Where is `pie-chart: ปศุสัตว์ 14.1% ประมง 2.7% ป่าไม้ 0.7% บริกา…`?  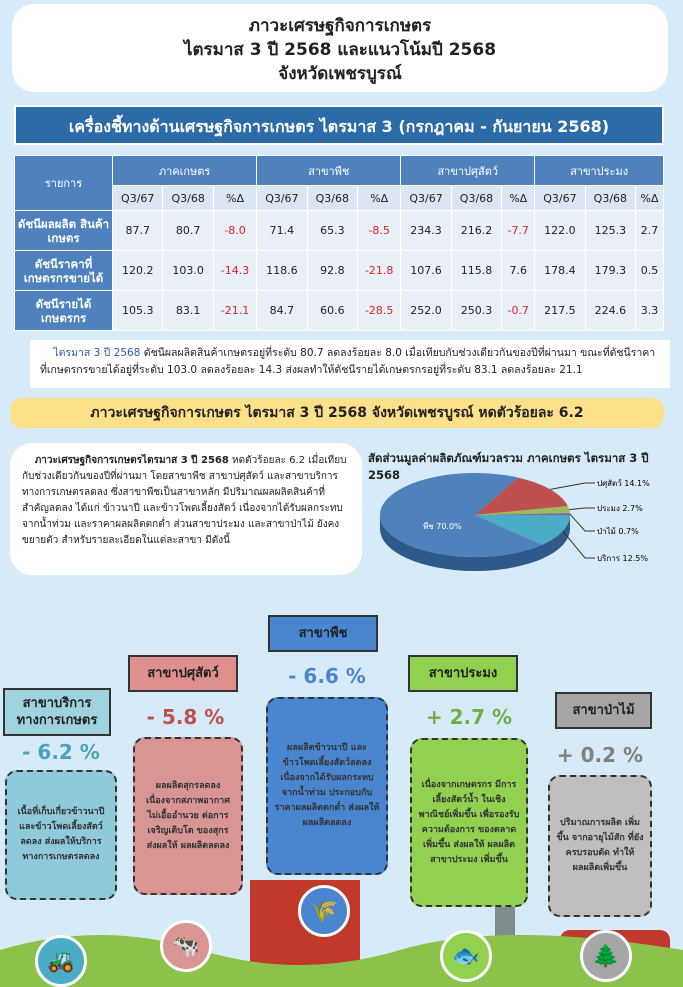
pie-chart: ปศุสัตว์ 14.1% ประมง 2.7% ป่าไม้ 0.7% บริกา… is located at coordinates (515, 522).